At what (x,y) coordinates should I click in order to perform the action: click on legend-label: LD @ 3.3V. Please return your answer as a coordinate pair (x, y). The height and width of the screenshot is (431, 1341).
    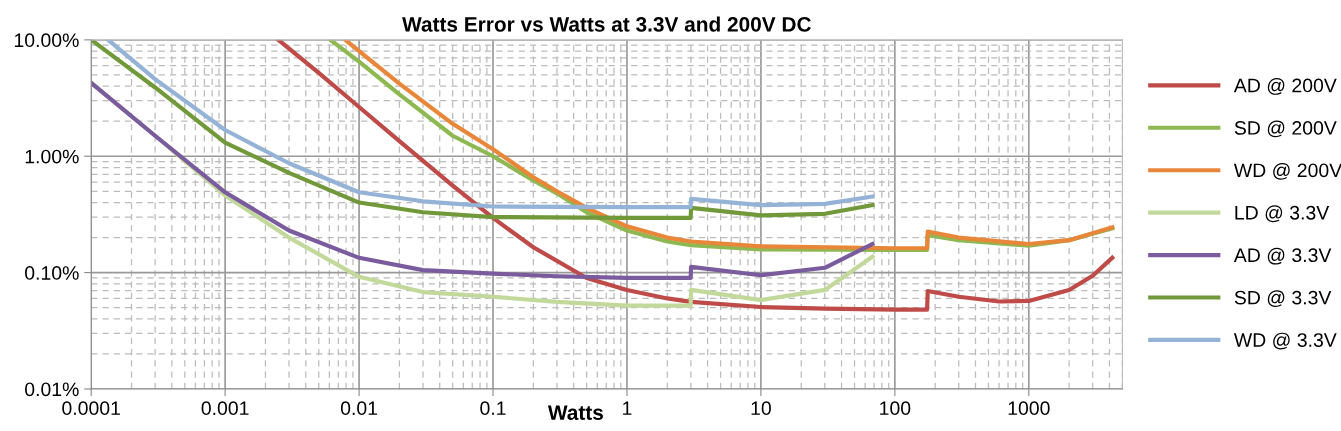
    Looking at the image, I should click on (1282, 214).